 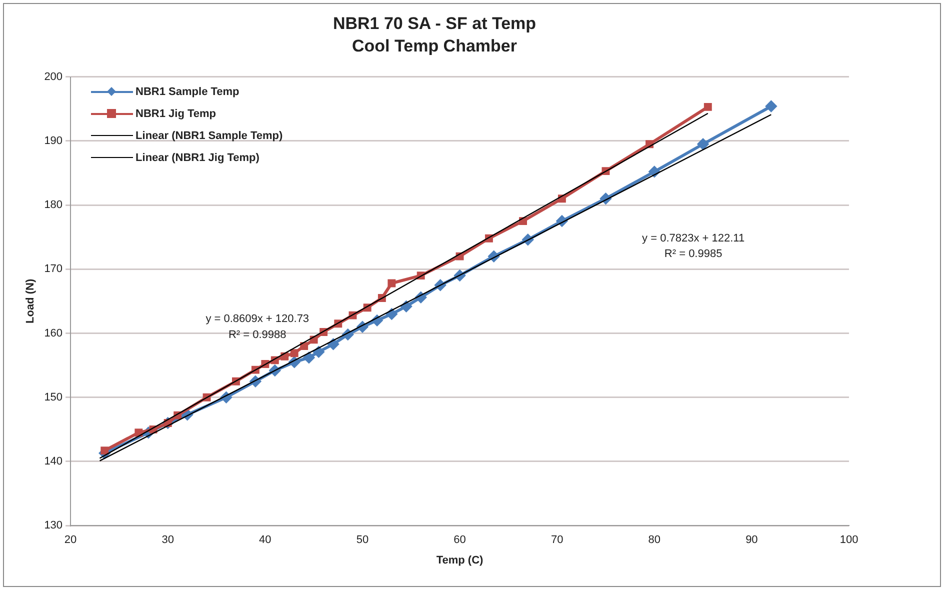 What do you see at coordinates (176, 114) in the screenshot?
I see `legend-label: NBR1 Jig Temp` at bounding box center [176, 114].